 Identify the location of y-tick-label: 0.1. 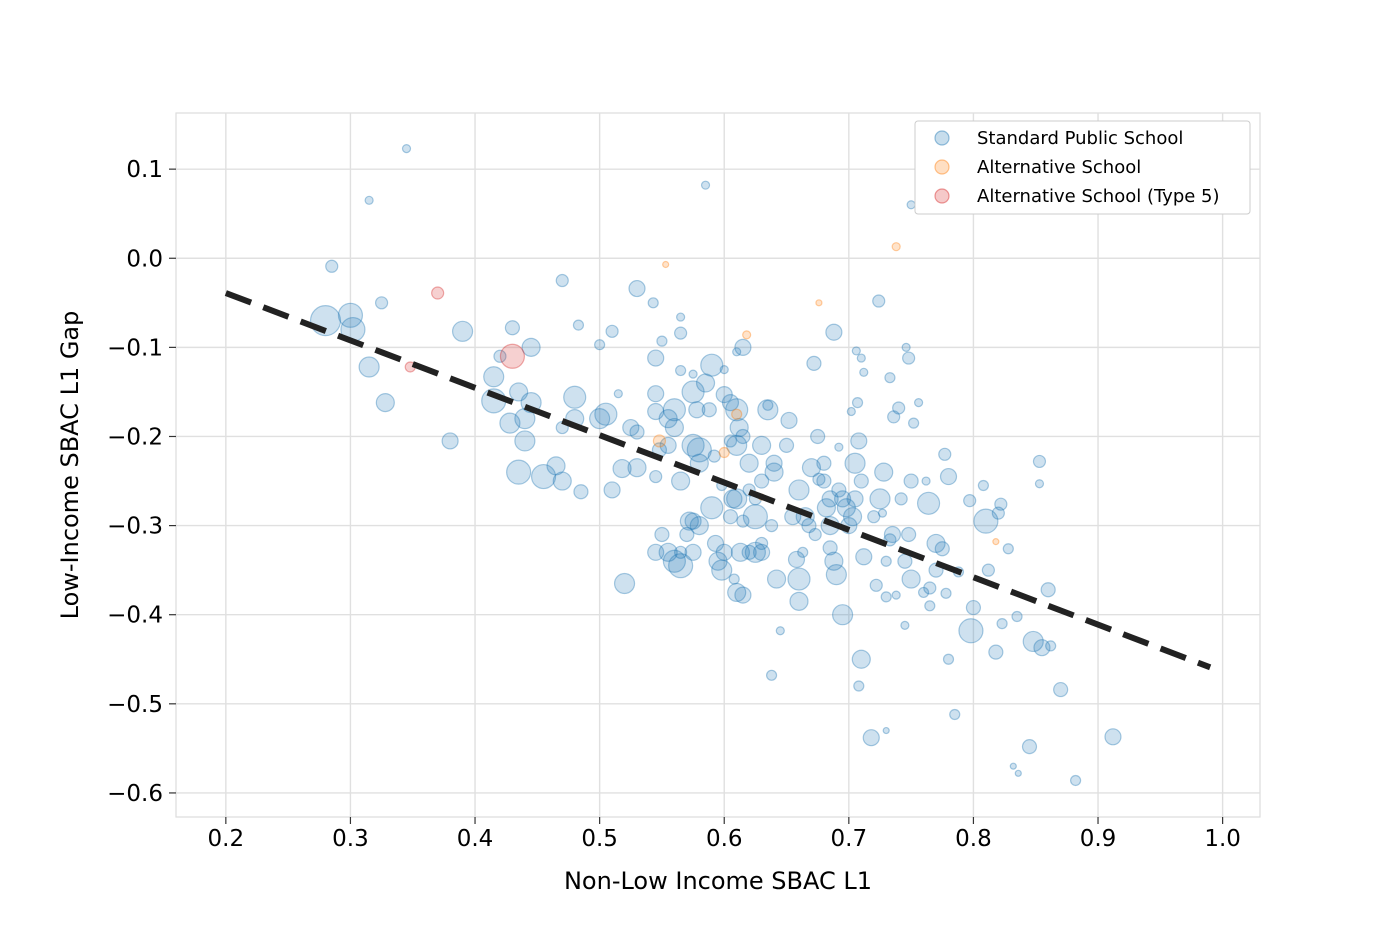
(144, 170).